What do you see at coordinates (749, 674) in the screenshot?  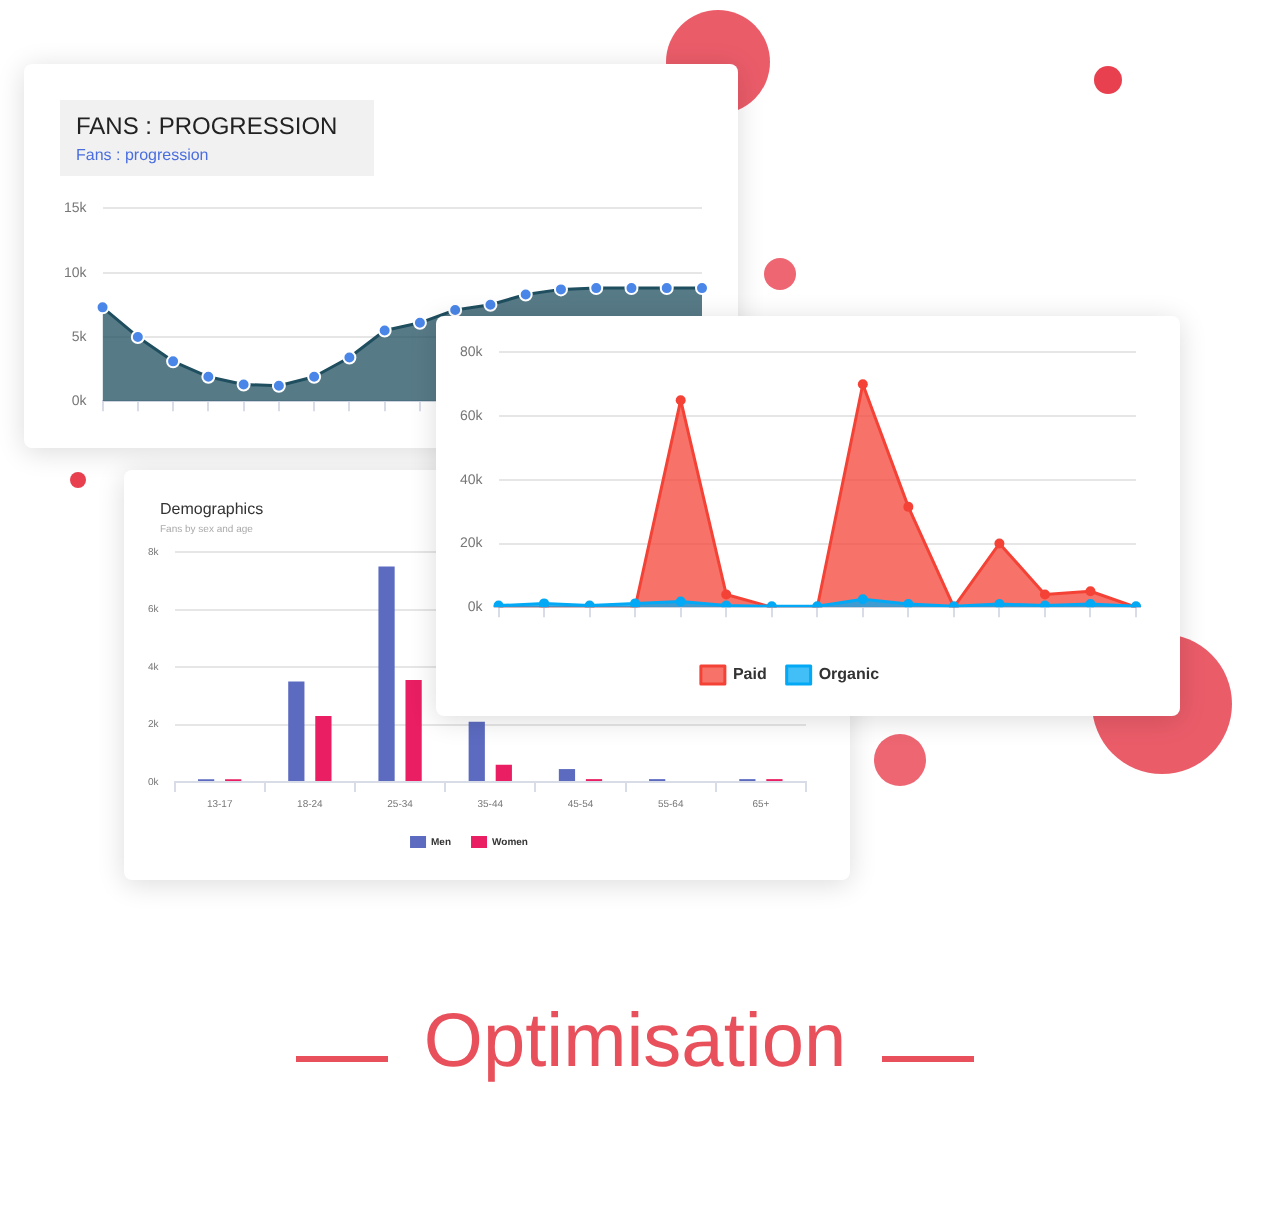 I see `legend-label: Paid` at bounding box center [749, 674].